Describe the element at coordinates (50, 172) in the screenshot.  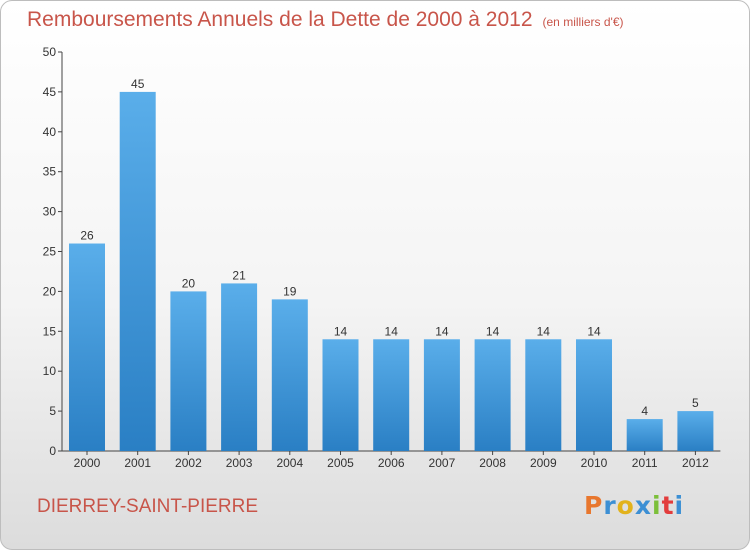
I see `y-tick-label: 35` at that location.